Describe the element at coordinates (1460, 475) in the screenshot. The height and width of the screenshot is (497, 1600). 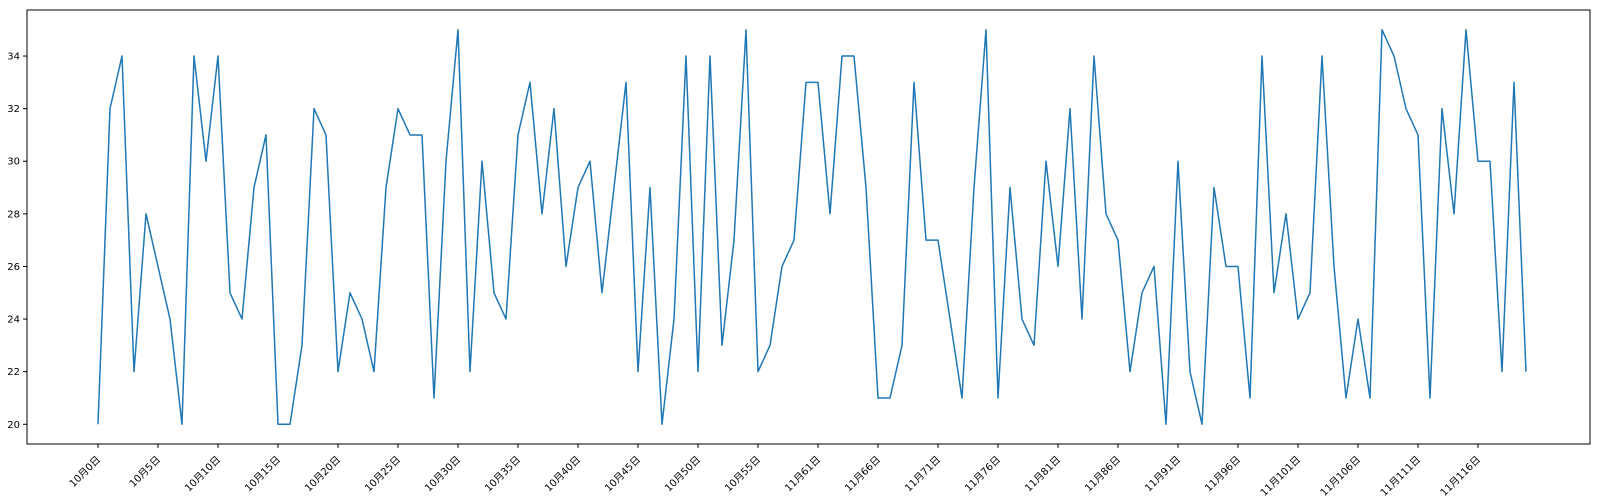
I see `x-tick-label: 11月116日` at that location.